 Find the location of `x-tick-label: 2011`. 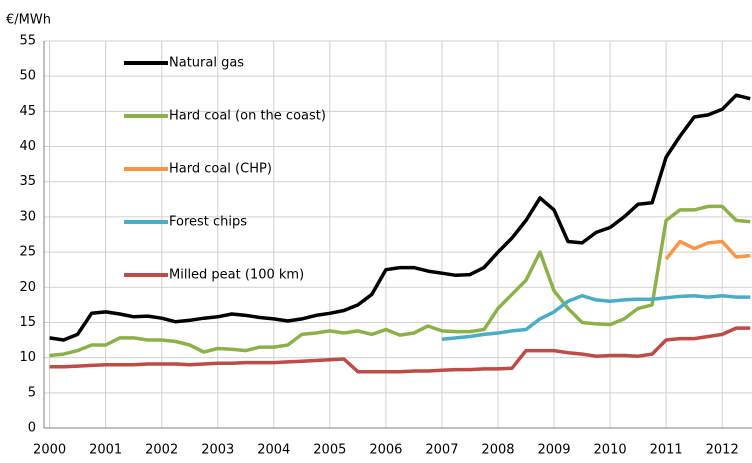

x-tick-label: 2011 is located at coordinates (666, 450).